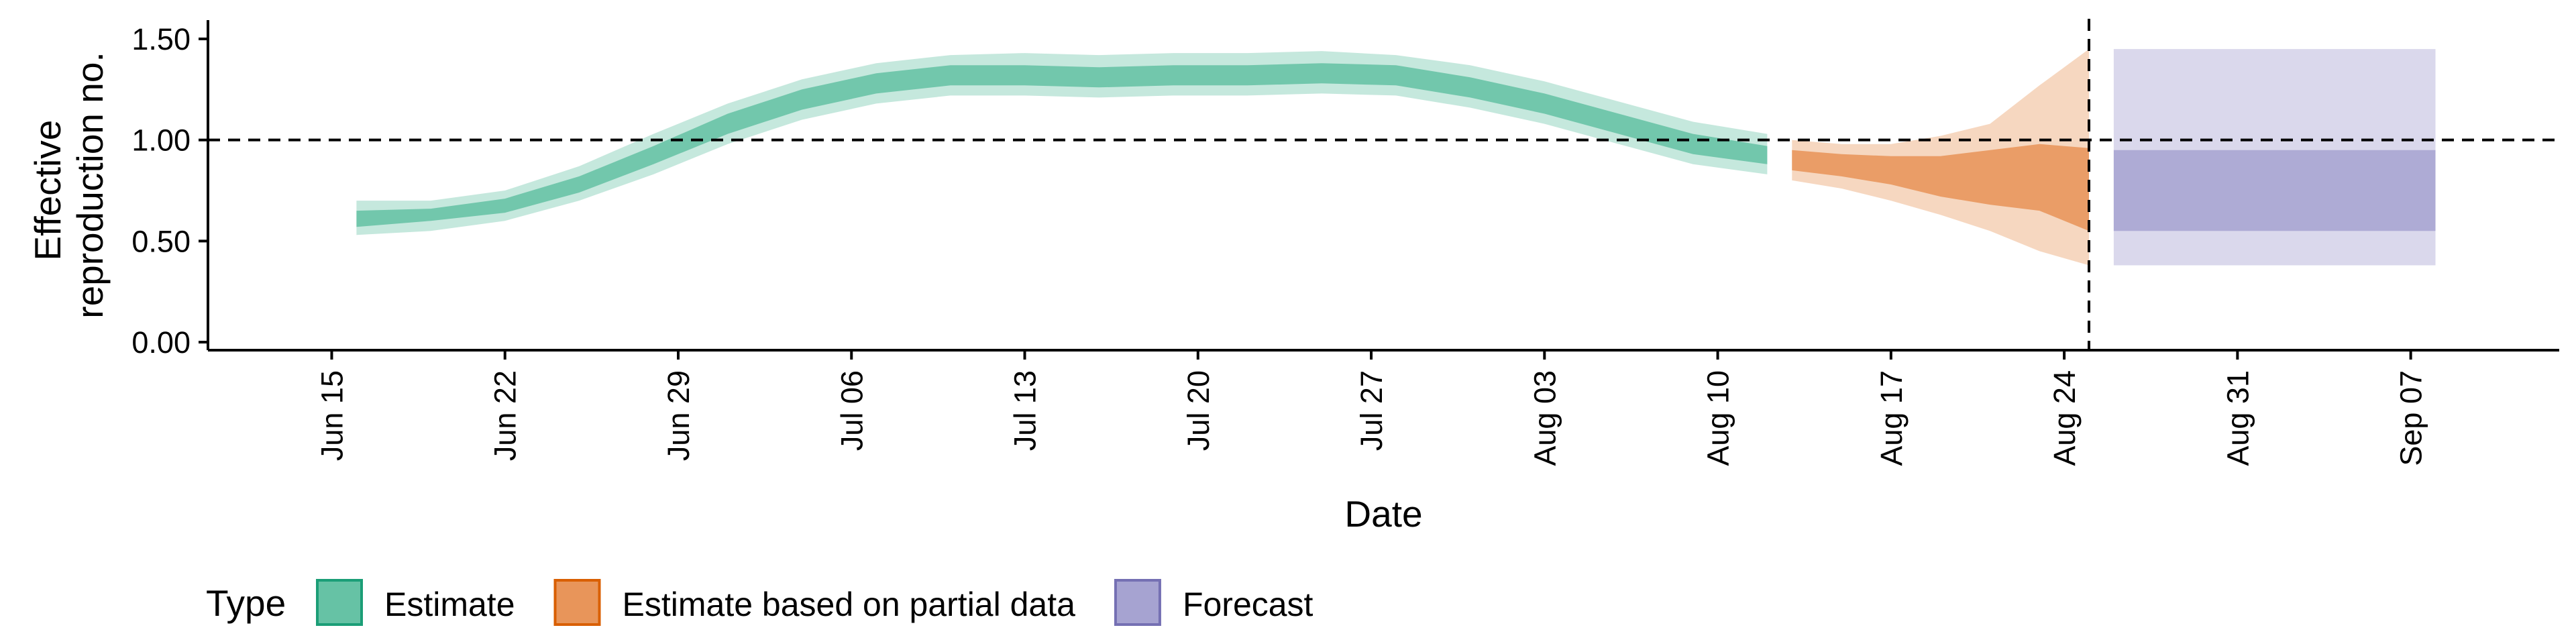 Image resolution: width=2576 pixels, height=644 pixels. I want to click on y-axis-title-line-1: Effective, so click(47, 190).